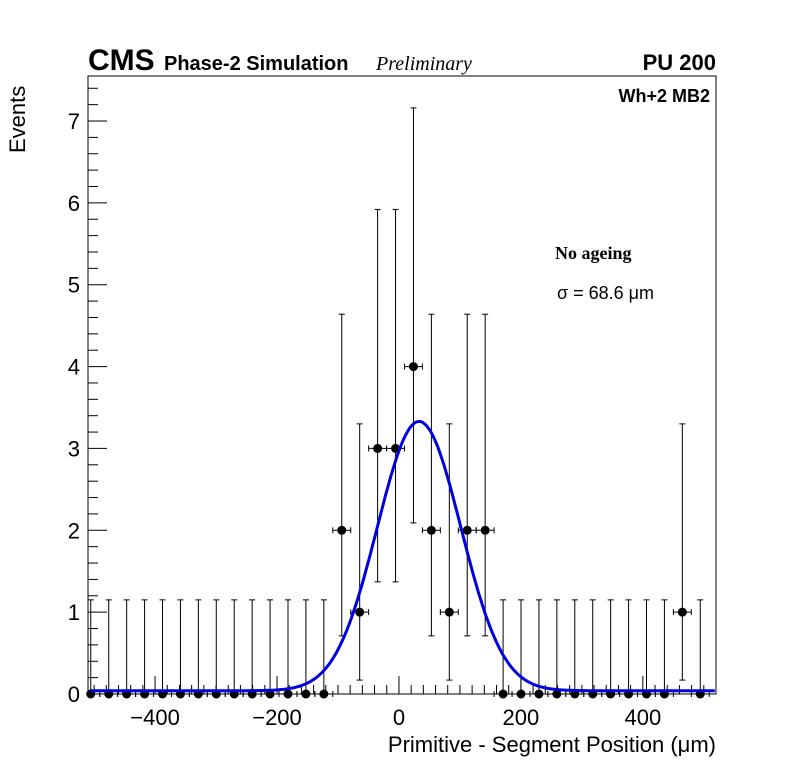 The width and height of the screenshot is (796, 772). I want to click on x-tick-label: 200, so click(521, 717).